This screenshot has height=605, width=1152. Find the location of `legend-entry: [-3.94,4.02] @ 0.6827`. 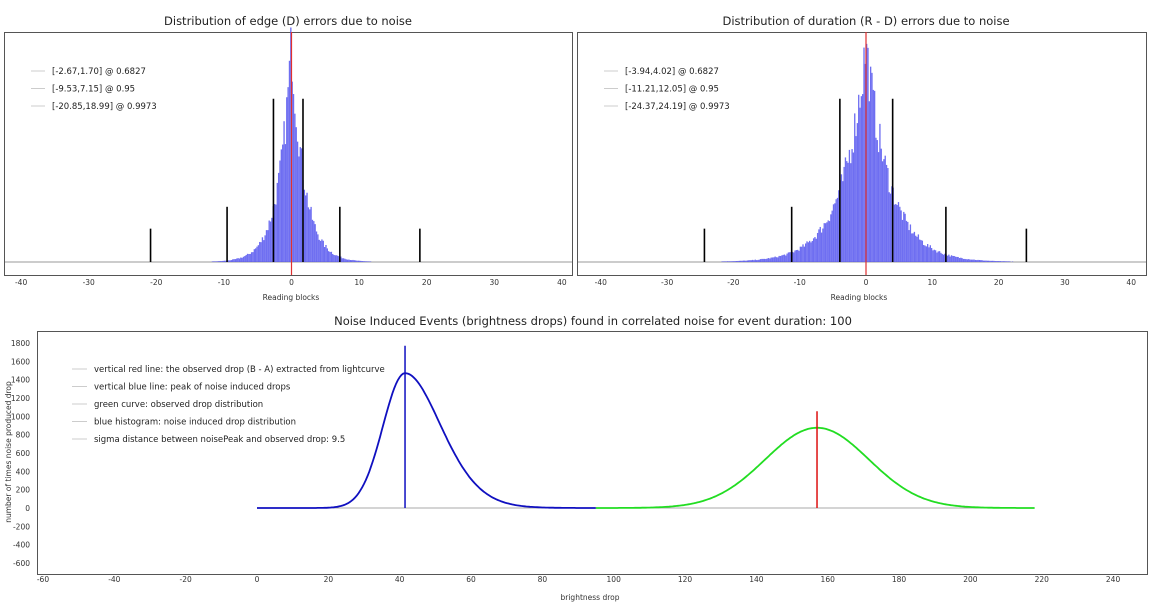

legend-entry: [-3.94,4.02] @ 0.6827 is located at coordinates (672, 72).